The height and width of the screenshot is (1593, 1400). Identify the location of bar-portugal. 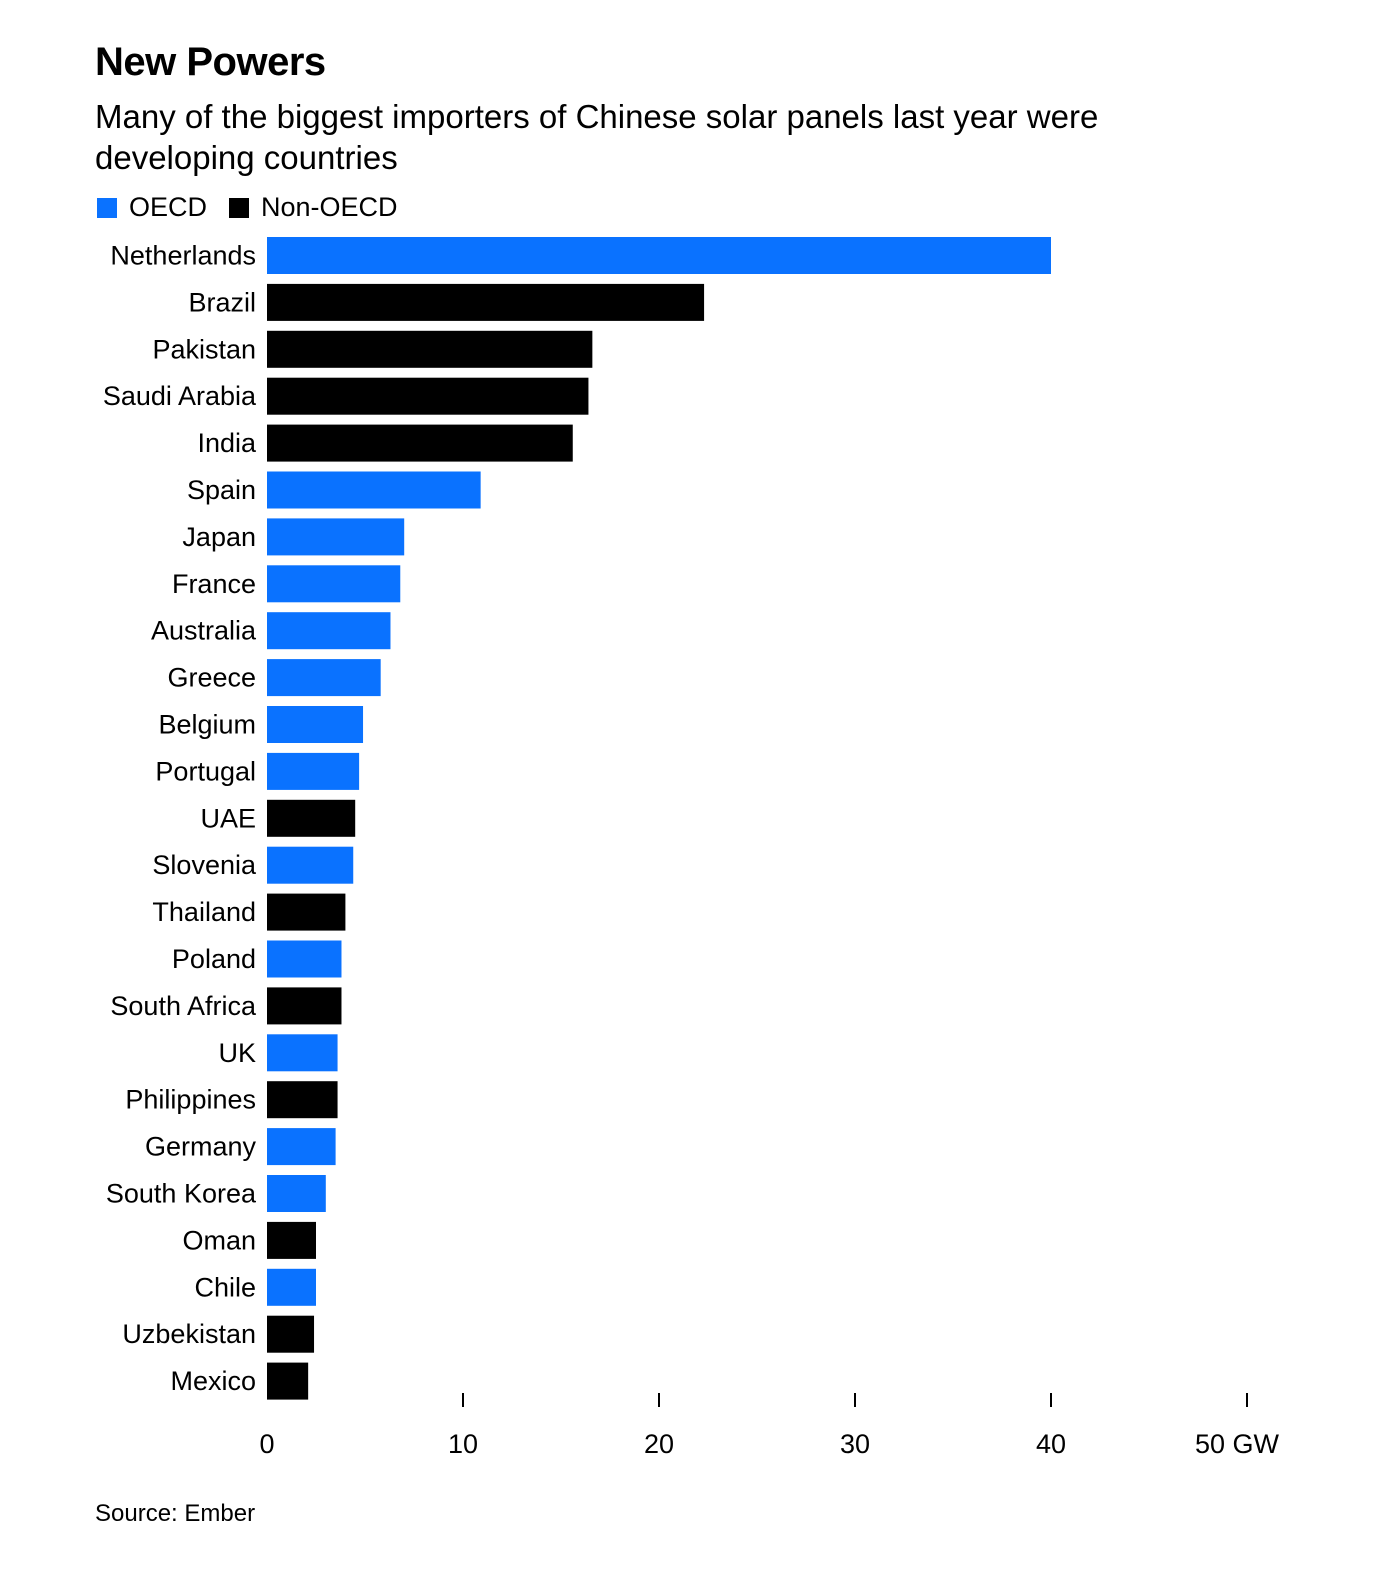
(313, 771).